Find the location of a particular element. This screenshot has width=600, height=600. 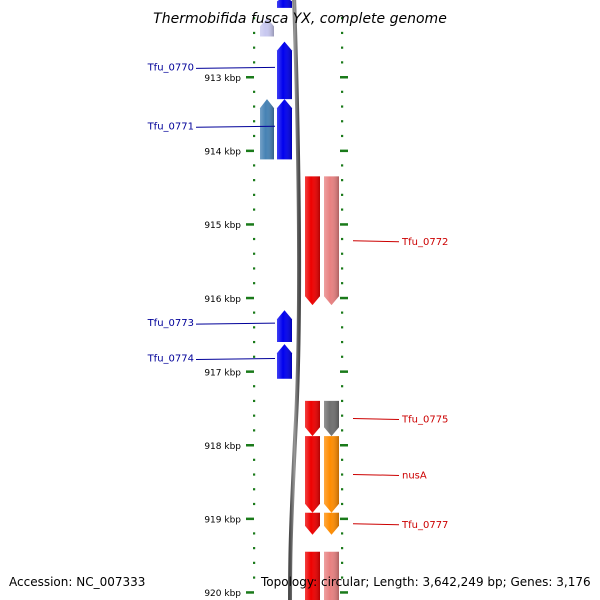

gene-label-tfu_0775: Tfu_0775 is located at coordinates (424, 420).